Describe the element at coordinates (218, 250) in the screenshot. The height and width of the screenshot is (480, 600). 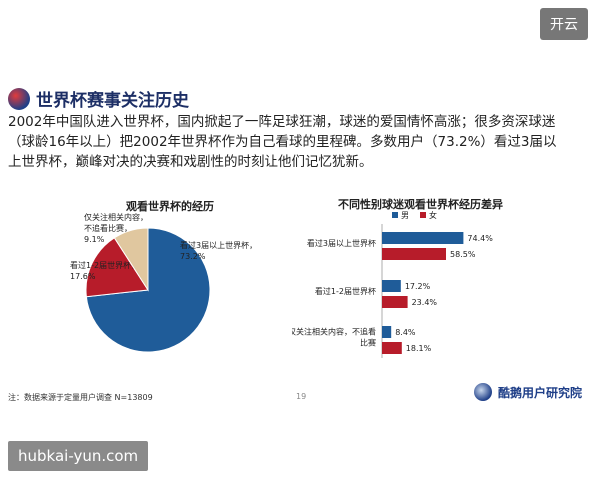
I see `pie-label-0: 看过3届以上世界杯， 73.2%` at that location.